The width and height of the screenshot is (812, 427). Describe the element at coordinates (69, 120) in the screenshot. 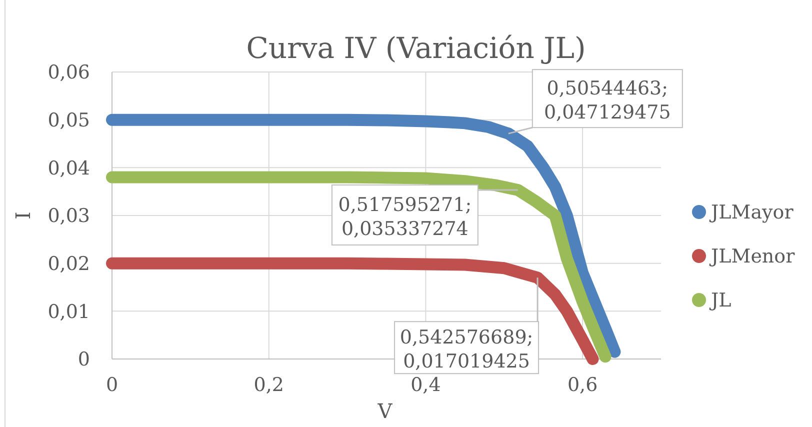

I see `y-tick-label: 0,05` at that location.